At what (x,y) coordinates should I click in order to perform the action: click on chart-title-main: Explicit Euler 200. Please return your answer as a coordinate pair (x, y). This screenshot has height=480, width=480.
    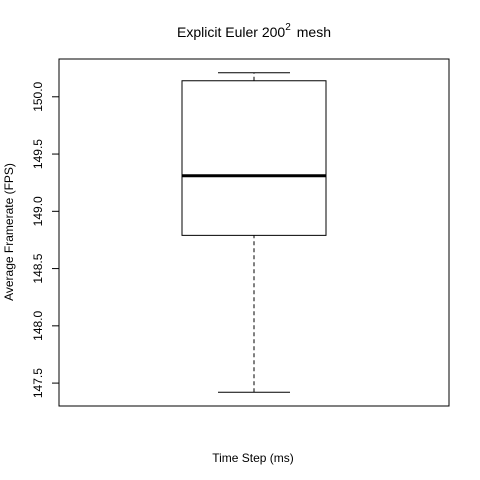
    Looking at the image, I should click on (231, 32).